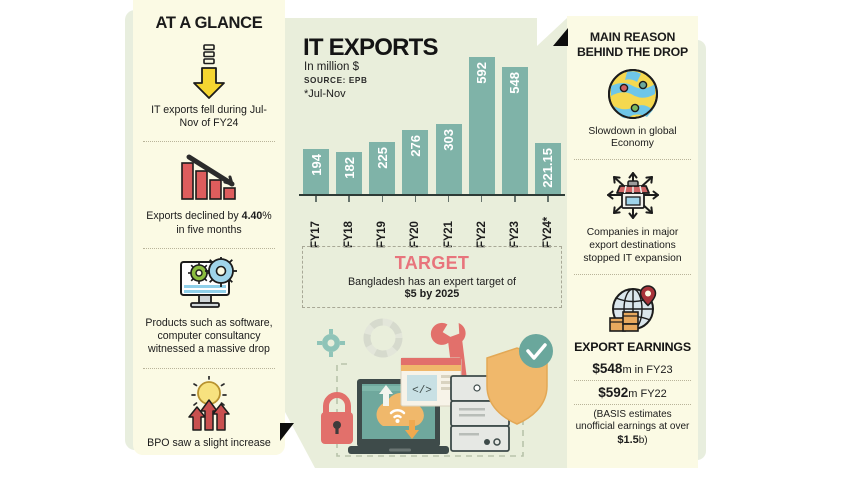  Describe the element at coordinates (632, 51) in the screenshot. I see `main-reason-title-line2: BEHIND THE DROP` at that location.